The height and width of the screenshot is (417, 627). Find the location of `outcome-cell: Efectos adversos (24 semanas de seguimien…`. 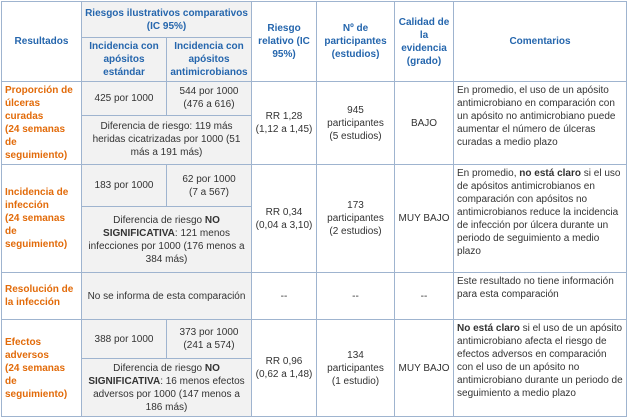

outcome-cell: Efectos adversos (24 semanas de seguimien… is located at coordinates (41, 368).